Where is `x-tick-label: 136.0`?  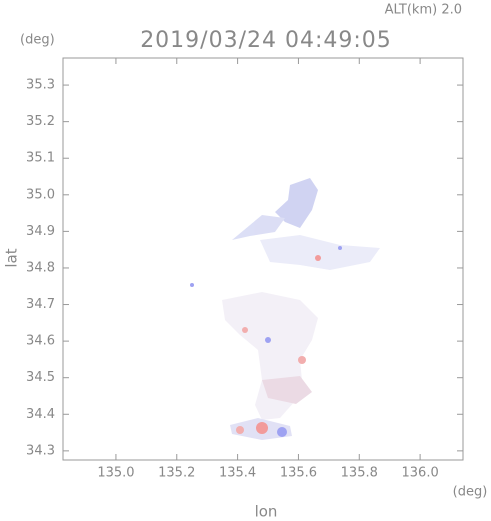 x-tick-label: 136.0 is located at coordinates (420, 473).